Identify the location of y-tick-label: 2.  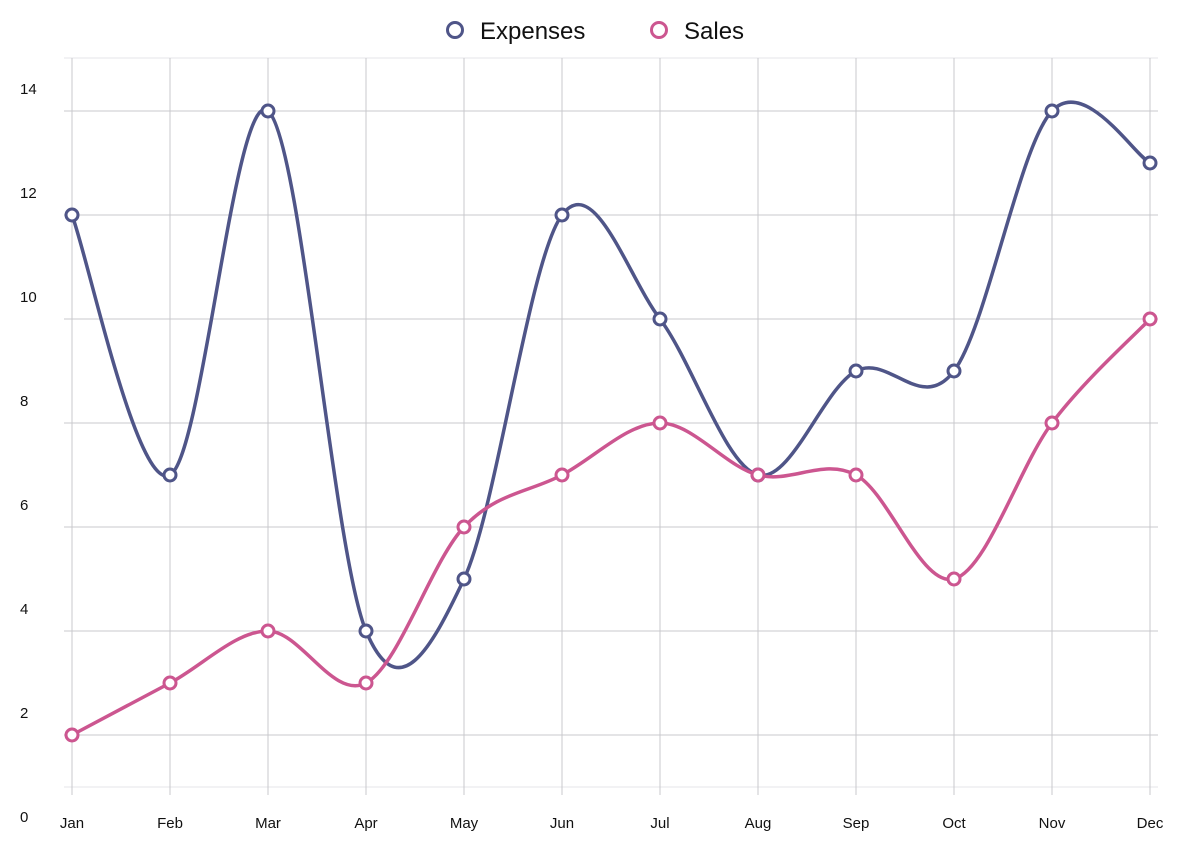
(24, 713).